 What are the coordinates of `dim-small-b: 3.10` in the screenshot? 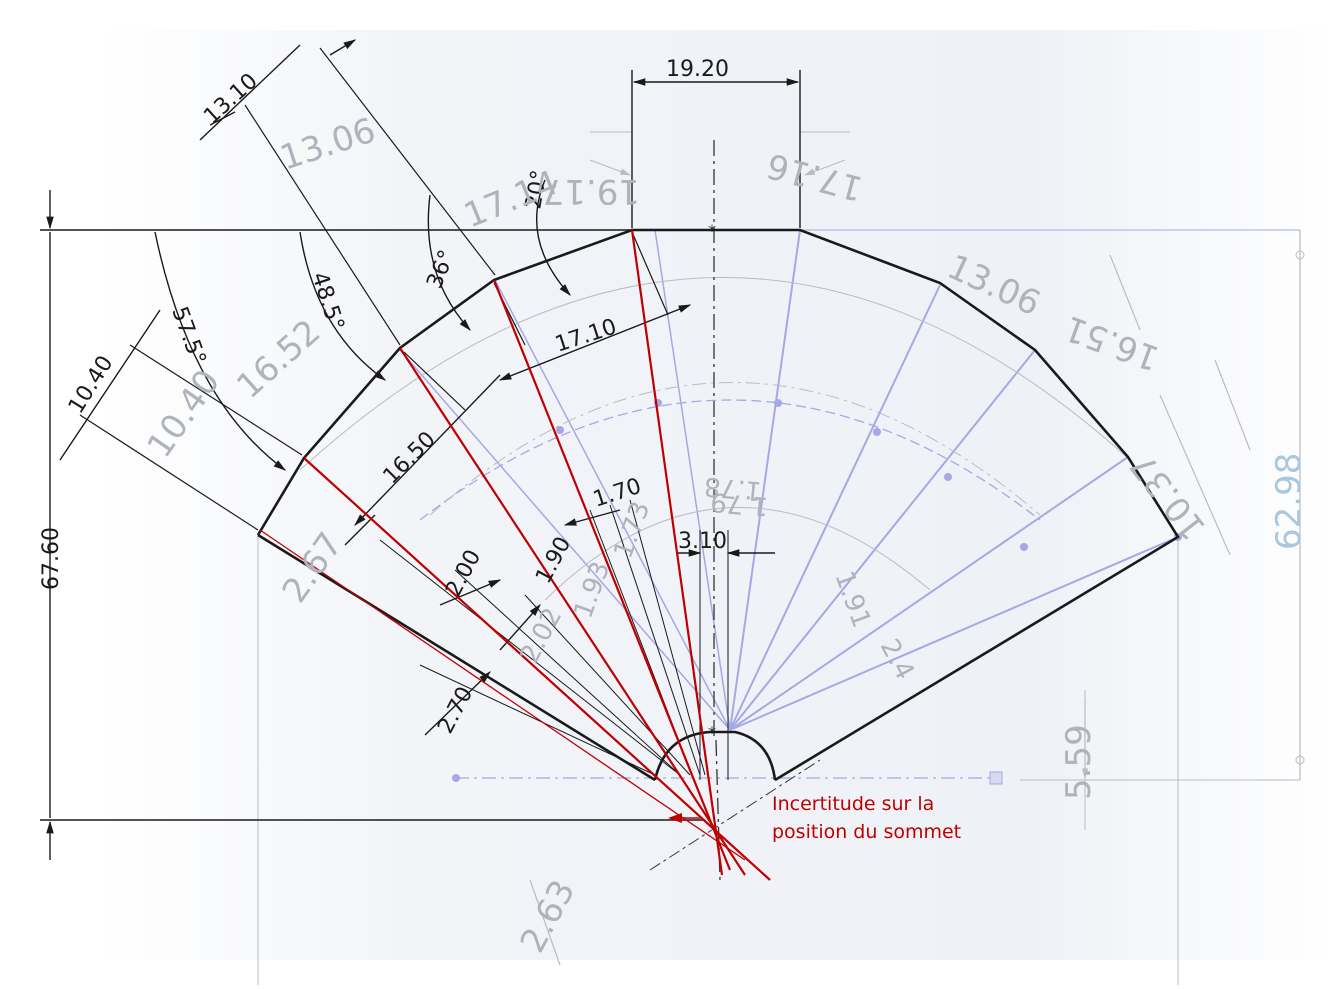 It's located at (702, 541).